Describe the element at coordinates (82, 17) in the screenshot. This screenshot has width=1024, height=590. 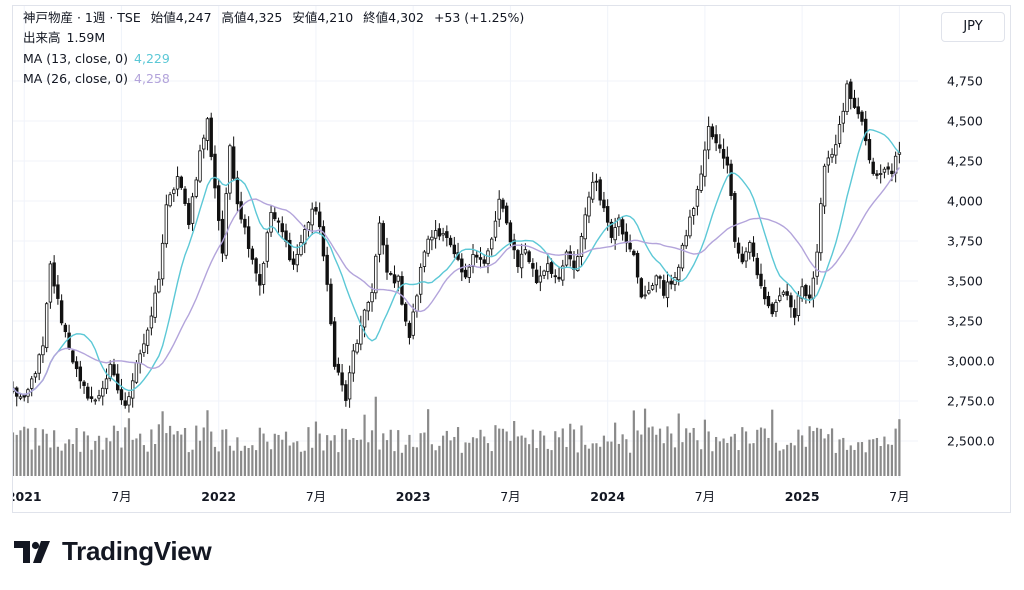
I see `symbol-label: 神戸物産 · 1週 · TSE` at that location.